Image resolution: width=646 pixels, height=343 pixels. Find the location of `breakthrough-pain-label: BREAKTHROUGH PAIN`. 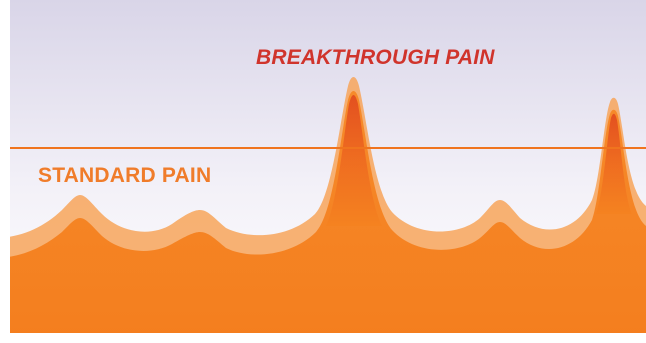

breakthrough-pain-label: BREAKTHROUGH PAIN is located at coordinates (375, 57).